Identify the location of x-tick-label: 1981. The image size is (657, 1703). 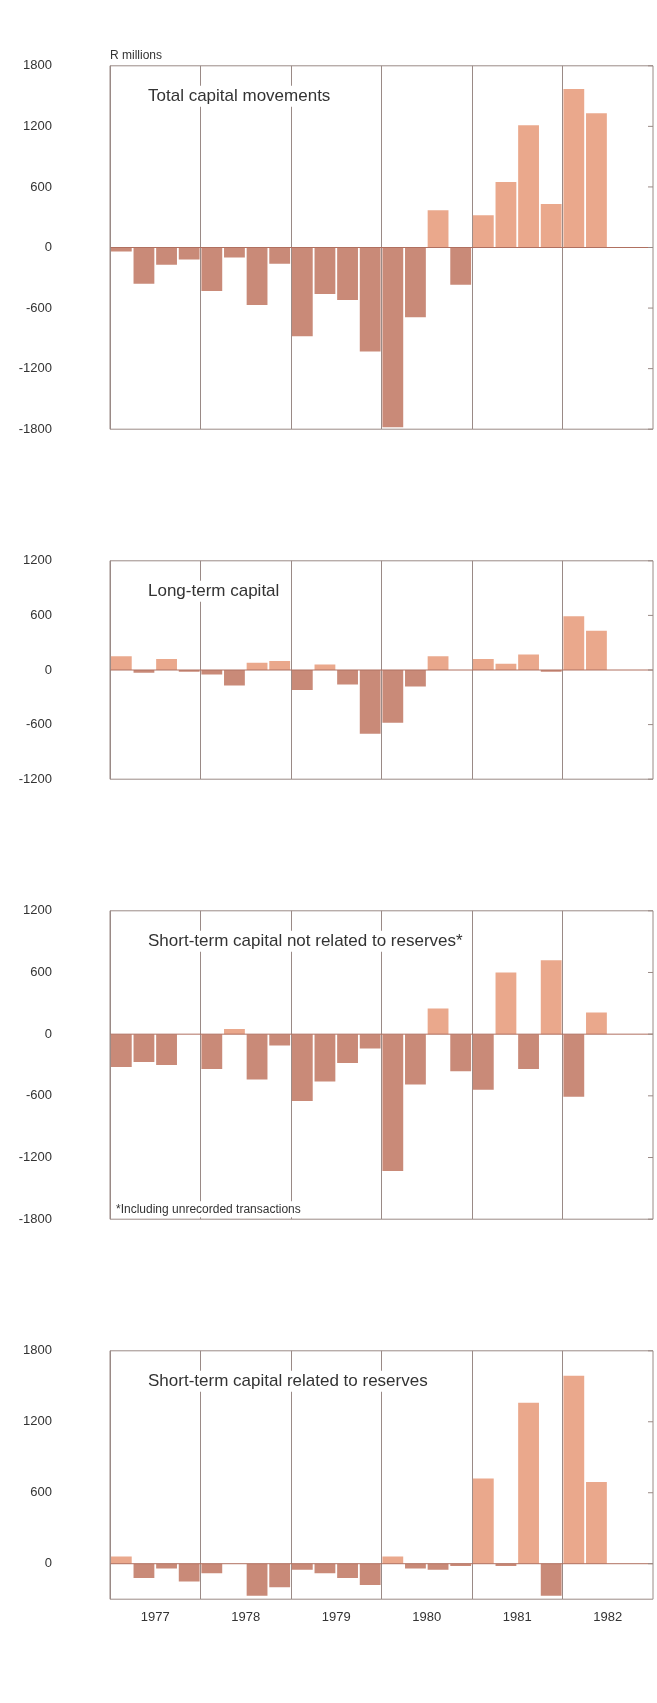
(517, 1616).